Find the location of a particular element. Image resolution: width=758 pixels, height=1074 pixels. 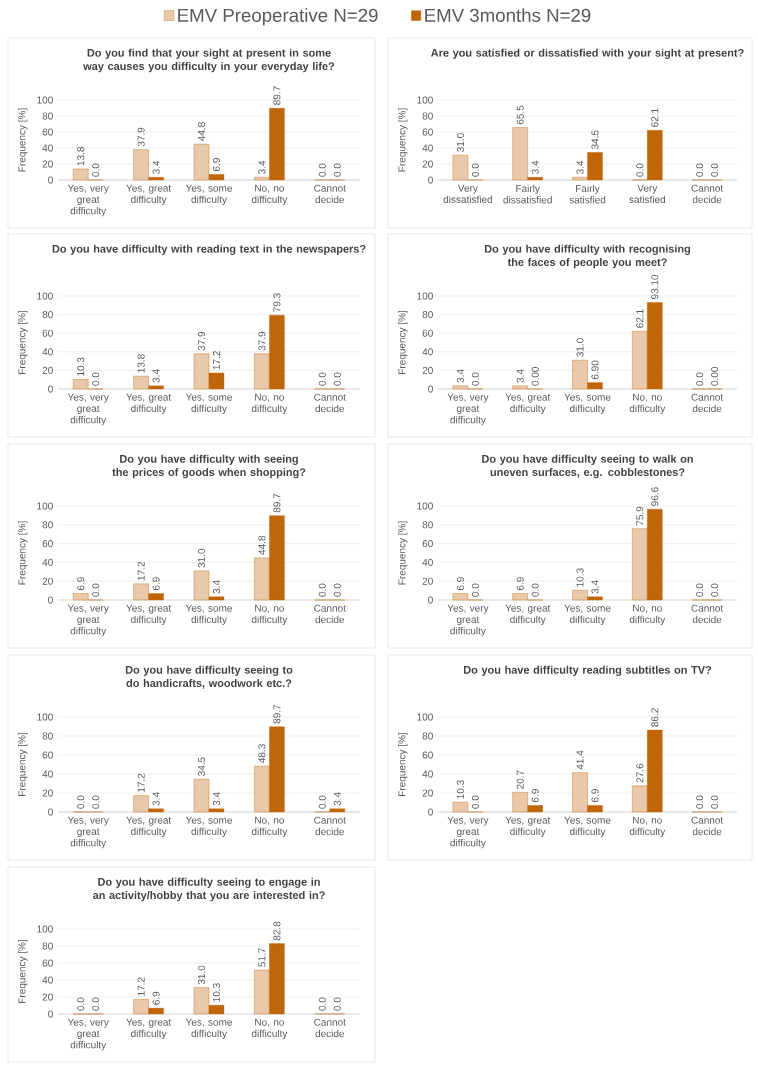

chart-title: Do you have difficulty seeing to engage in an activity/hobby that you are interested in? is located at coordinates (208, 889).